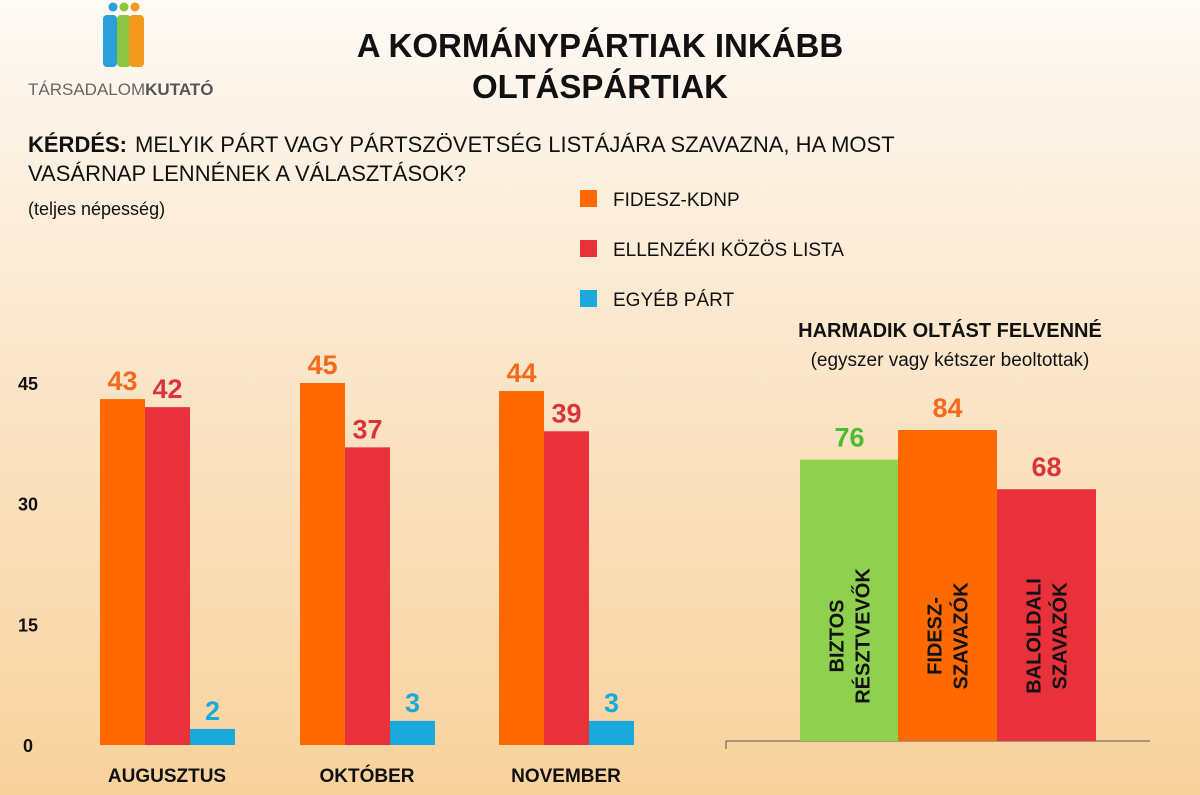  I want to click on category-label: BIZTOS RÉSZTVEVŐK, so click(851, 636).